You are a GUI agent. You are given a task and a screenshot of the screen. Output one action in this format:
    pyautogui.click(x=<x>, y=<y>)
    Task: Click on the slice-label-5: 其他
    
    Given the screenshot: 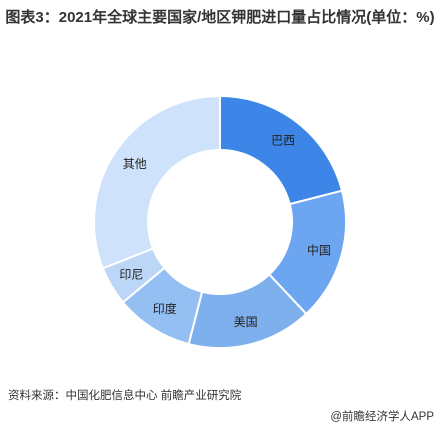 What is the action you would take?
    pyautogui.click(x=135, y=164)
    